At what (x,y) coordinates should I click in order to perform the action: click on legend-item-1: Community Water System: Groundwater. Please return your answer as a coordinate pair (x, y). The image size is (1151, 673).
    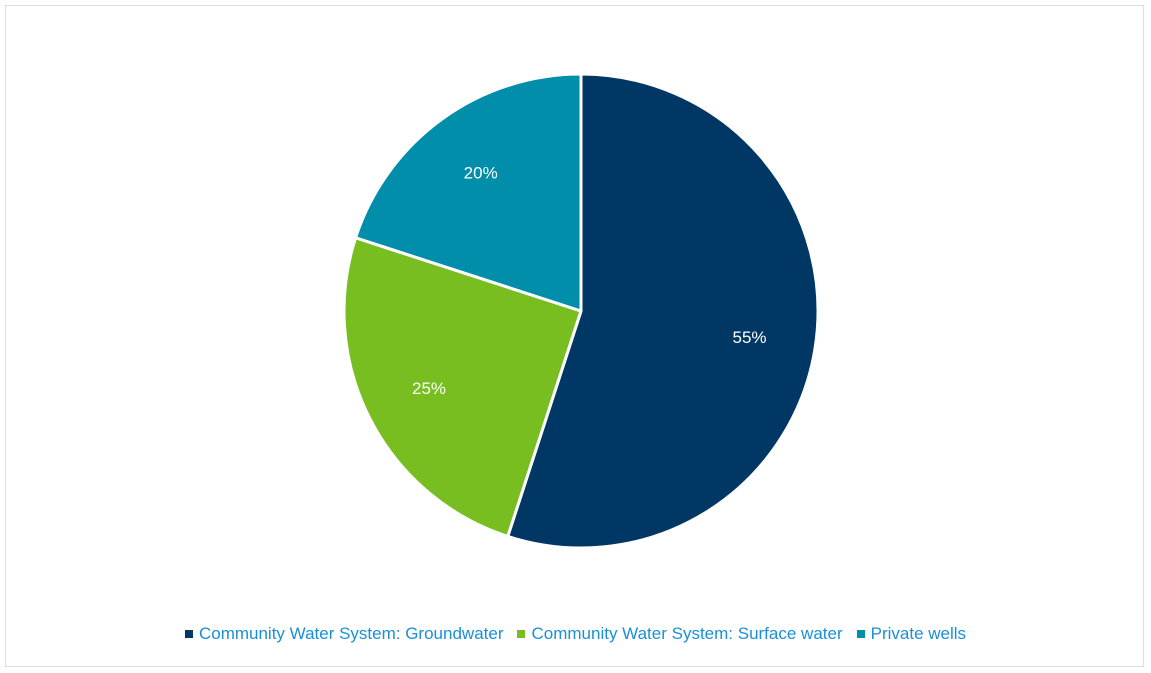
    Looking at the image, I should click on (344, 634).